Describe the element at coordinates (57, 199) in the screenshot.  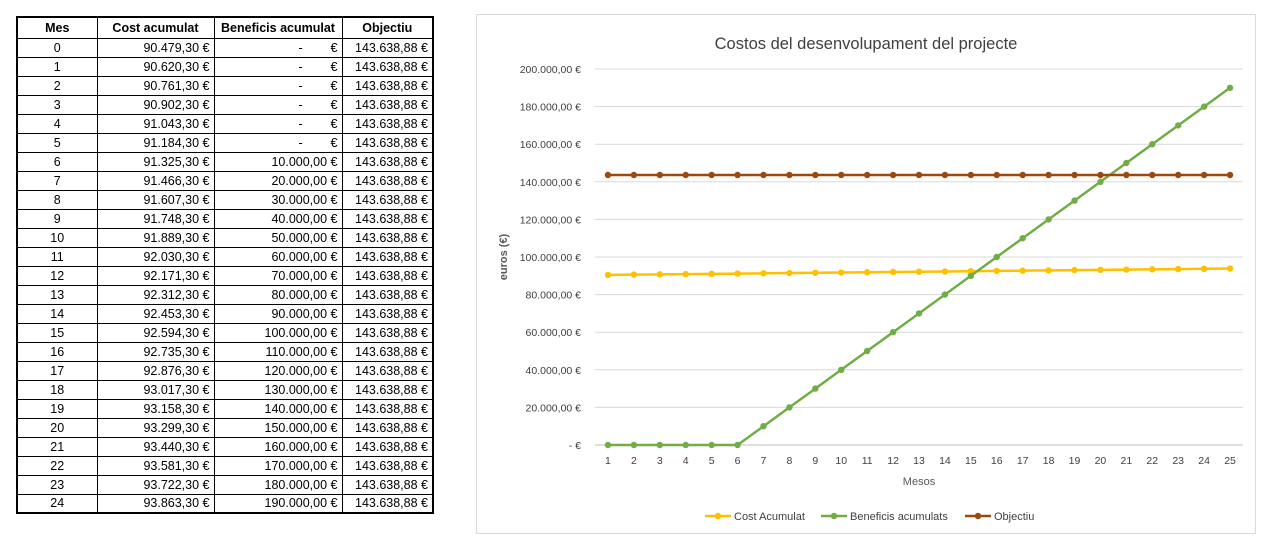
I see `cell-mes: 8` at that location.